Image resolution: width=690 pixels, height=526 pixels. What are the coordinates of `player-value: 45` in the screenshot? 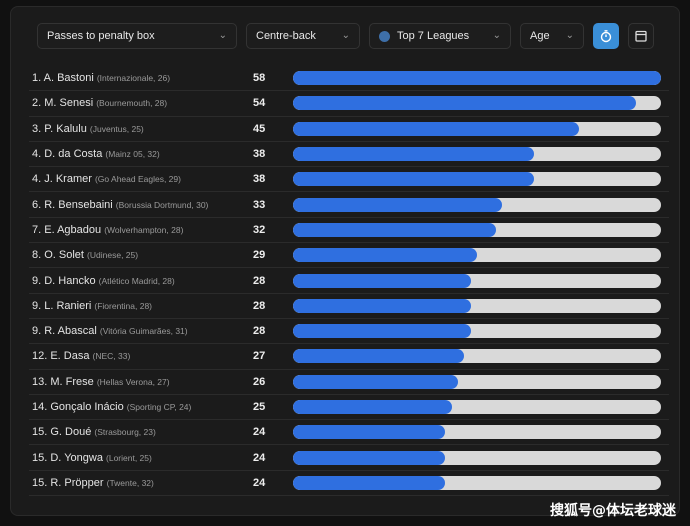 It's located at (259, 128).